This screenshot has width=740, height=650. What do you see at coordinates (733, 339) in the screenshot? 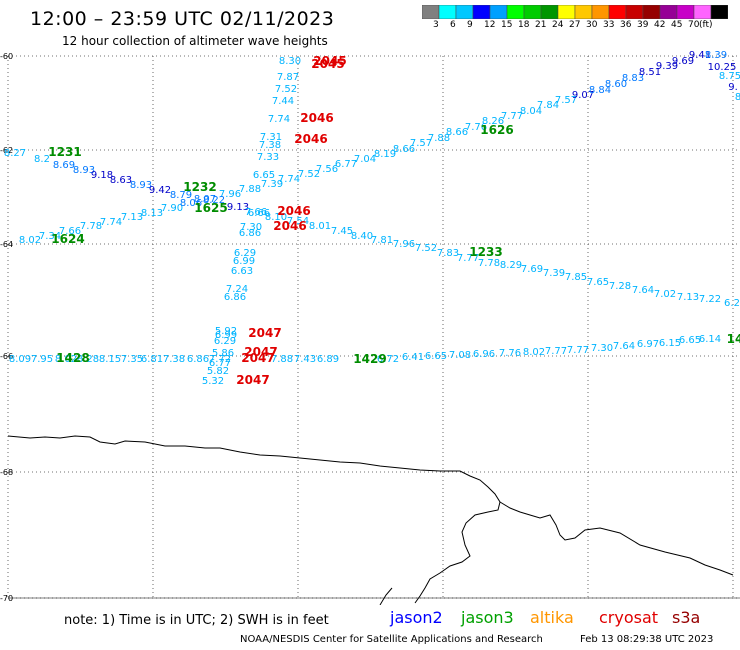
I see `pass-time-label: 14` at bounding box center [733, 339].